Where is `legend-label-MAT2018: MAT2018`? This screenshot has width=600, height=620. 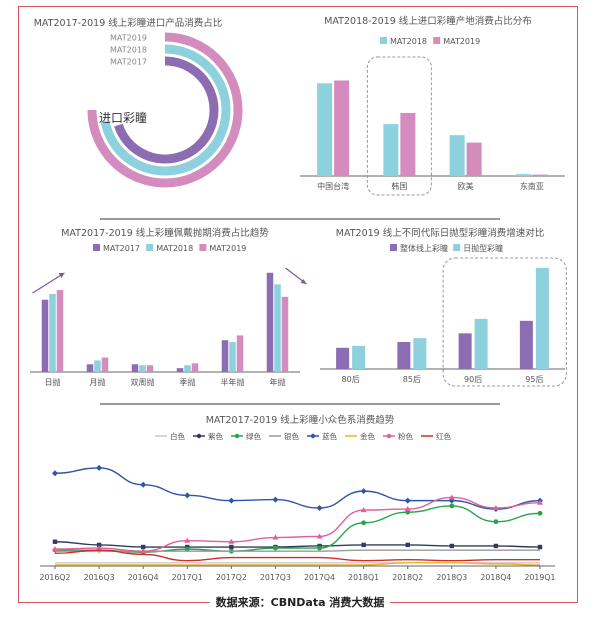
legend-label-MAT2018: MAT2018 is located at coordinates (174, 248).